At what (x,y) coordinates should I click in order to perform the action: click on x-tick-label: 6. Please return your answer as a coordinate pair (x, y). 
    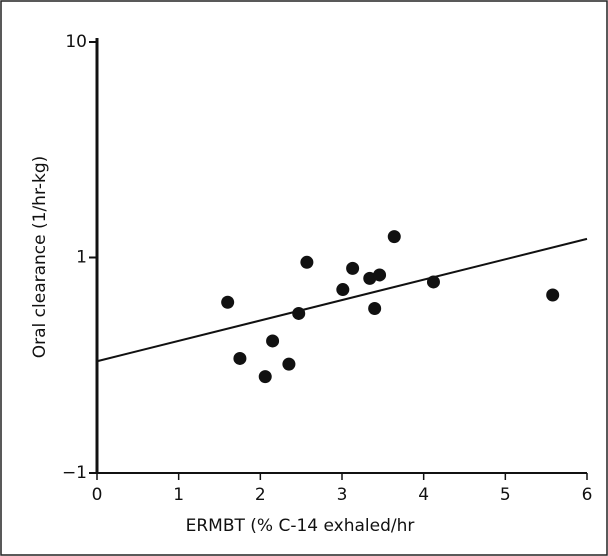
    Looking at the image, I should click on (587, 495).